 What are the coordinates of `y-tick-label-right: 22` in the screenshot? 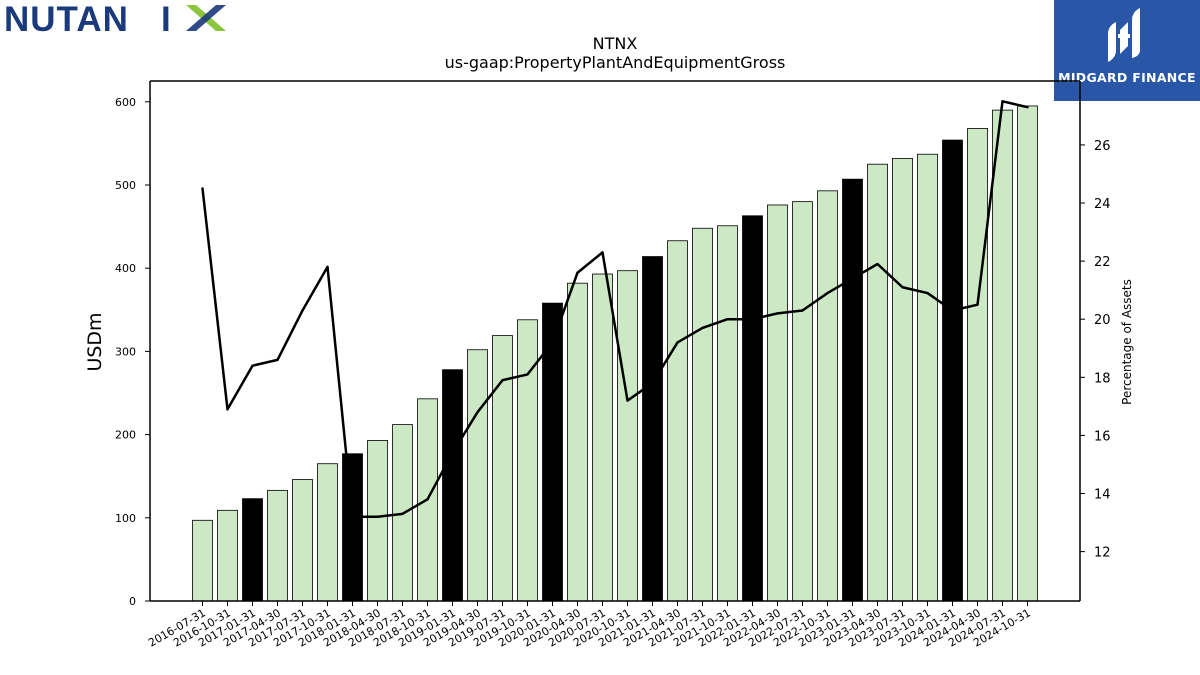 It's located at (1102, 262).